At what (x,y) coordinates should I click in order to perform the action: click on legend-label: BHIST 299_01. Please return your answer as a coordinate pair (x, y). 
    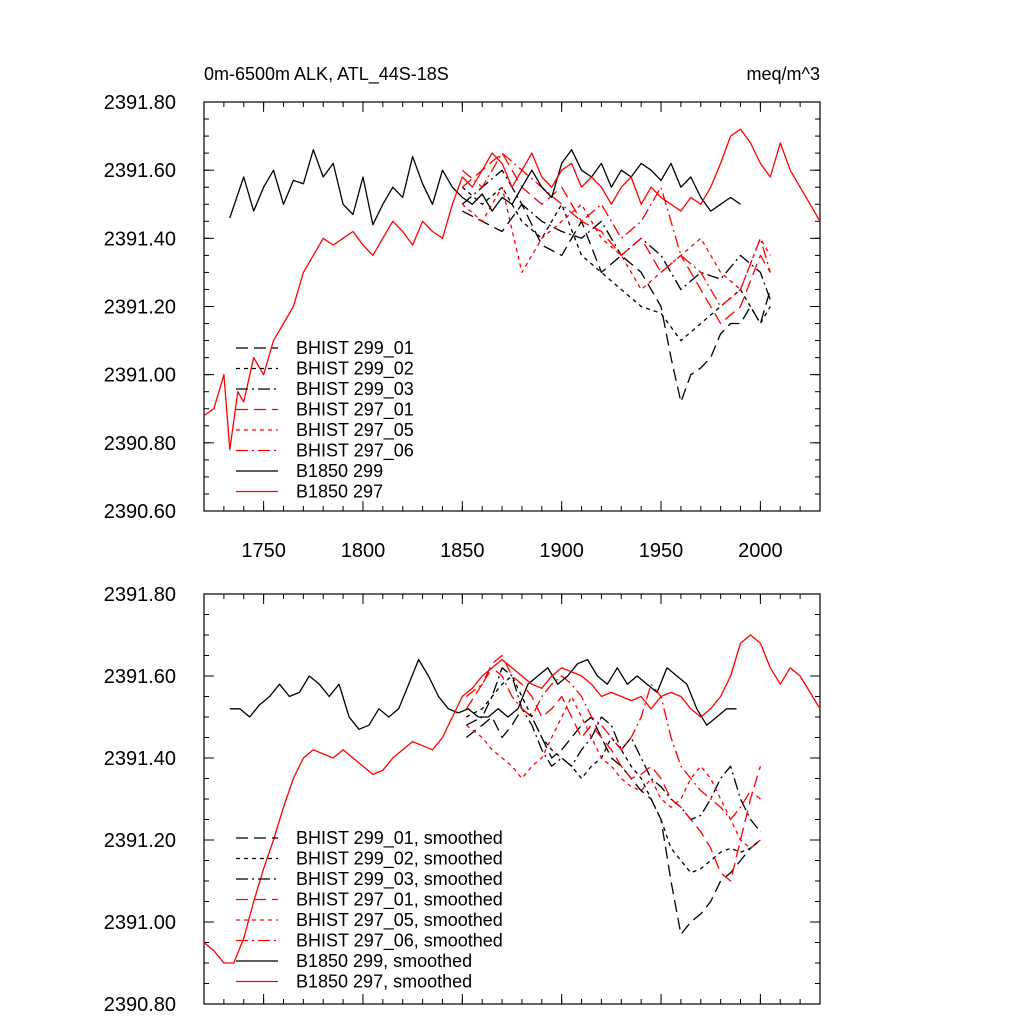
    Looking at the image, I should click on (355, 348).